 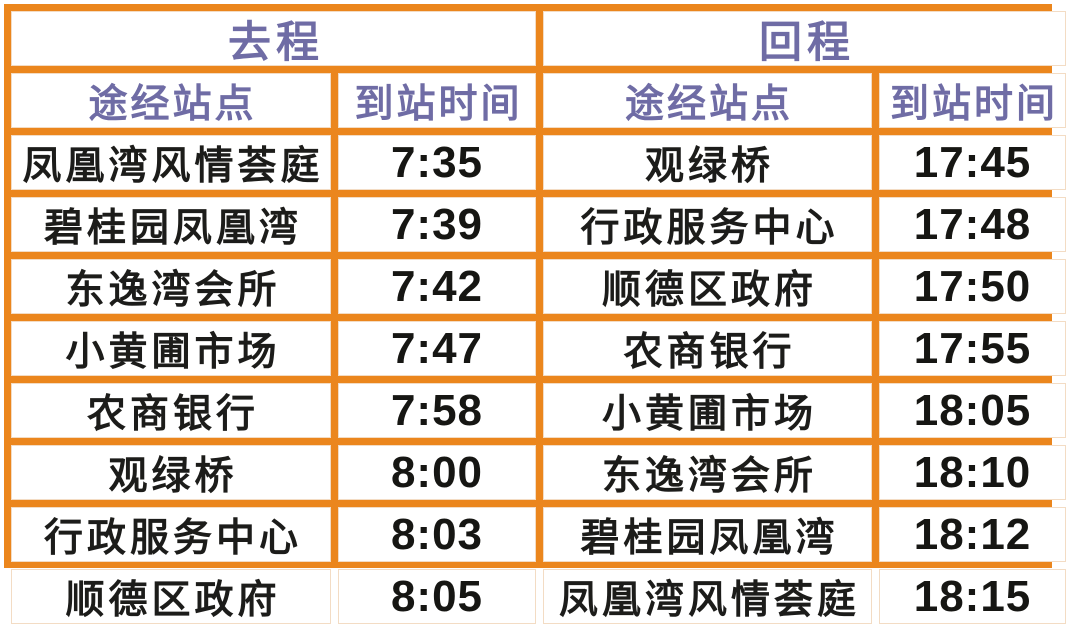 I want to click on outbound-station-column-header: 途经站点, so click(x=171, y=100).